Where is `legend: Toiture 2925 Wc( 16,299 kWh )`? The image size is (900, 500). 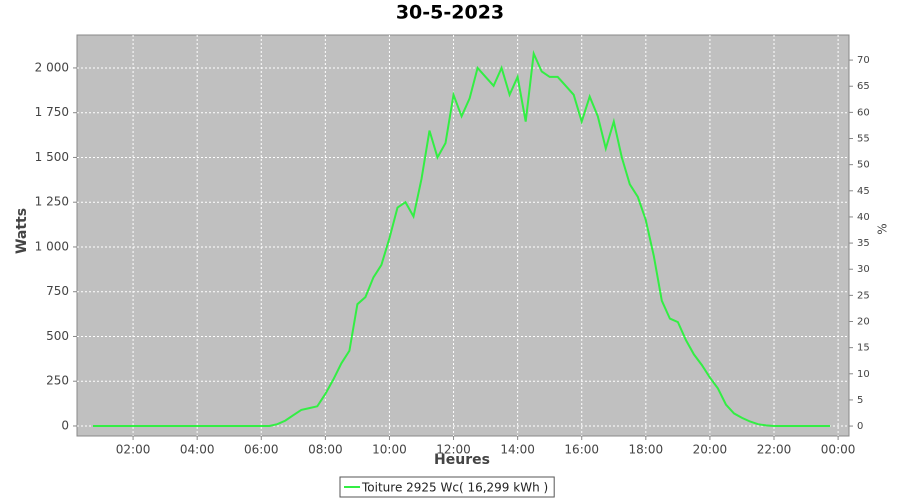
legend: Toiture 2925 Wc( 16,299 kWh ) is located at coordinates (447, 487).